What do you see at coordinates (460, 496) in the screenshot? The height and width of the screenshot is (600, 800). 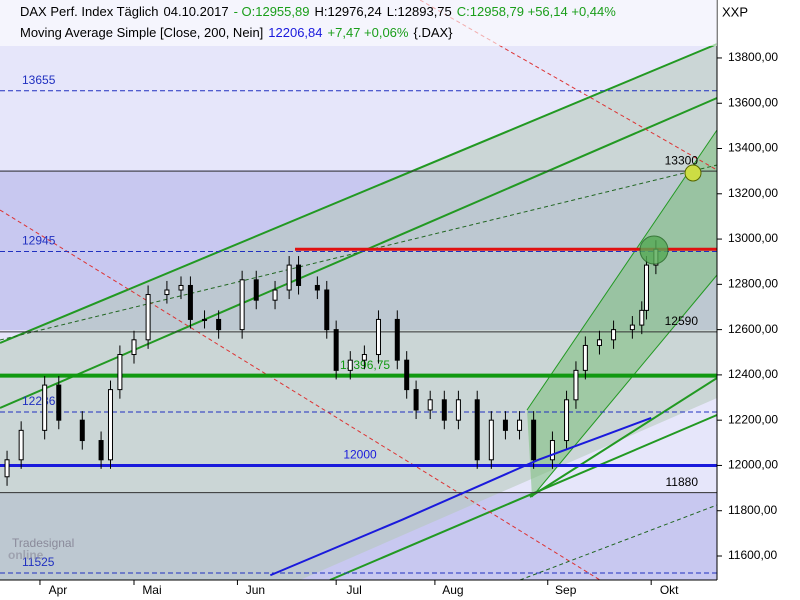 I see `moving-average` at bounding box center [460, 496].